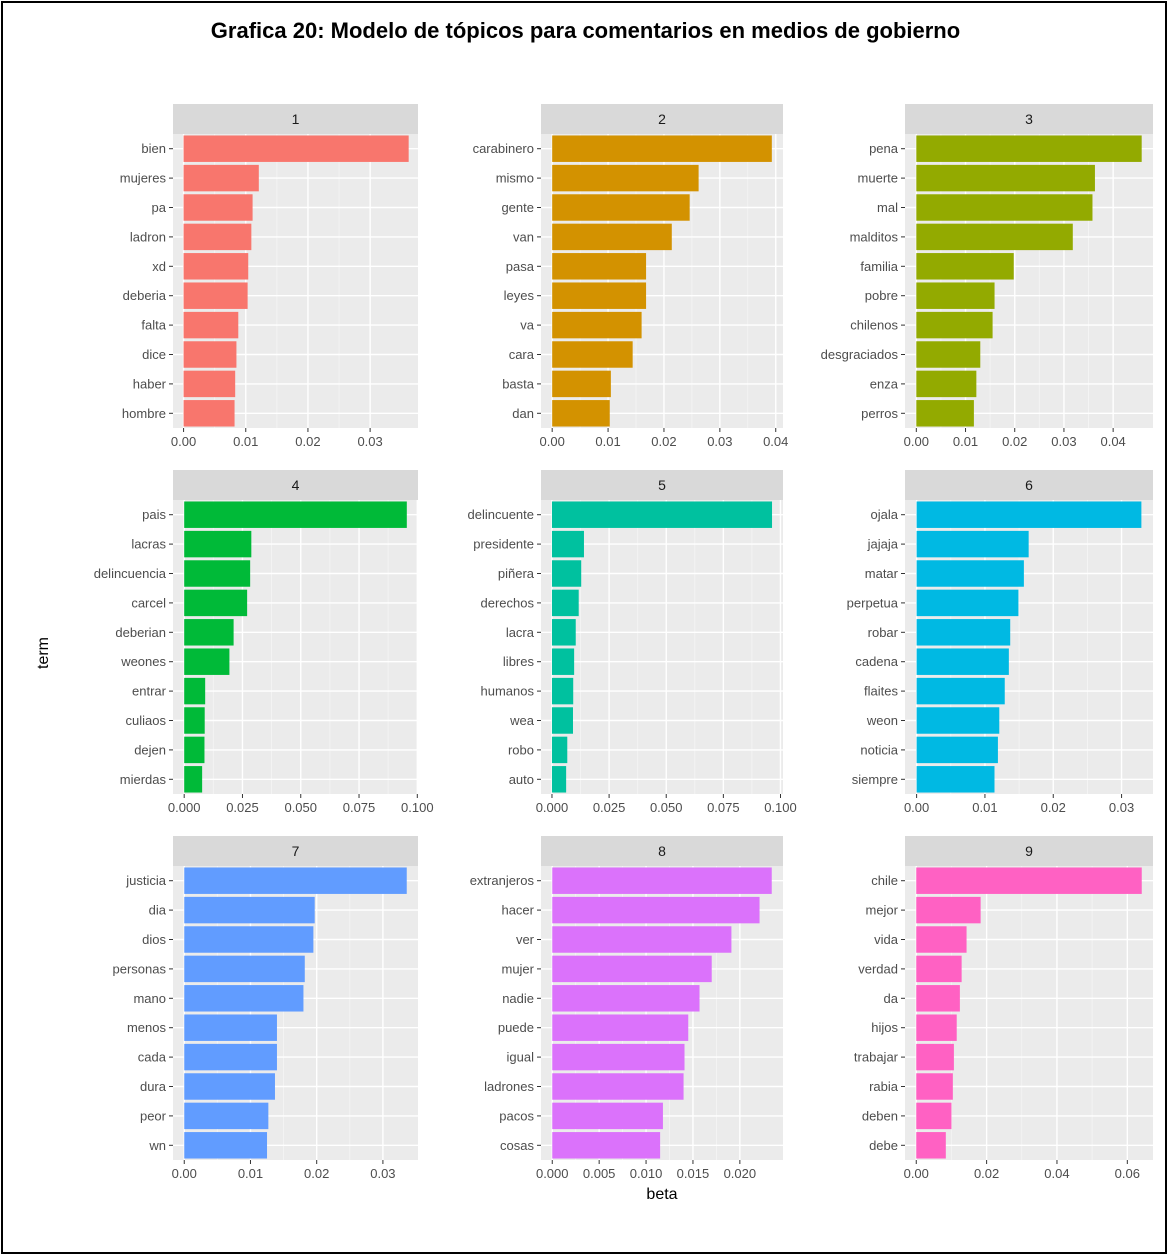 This screenshot has height=1258, width=1171. What do you see at coordinates (140, 968) in the screenshot?
I see `term-label: personas` at bounding box center [140, 968].